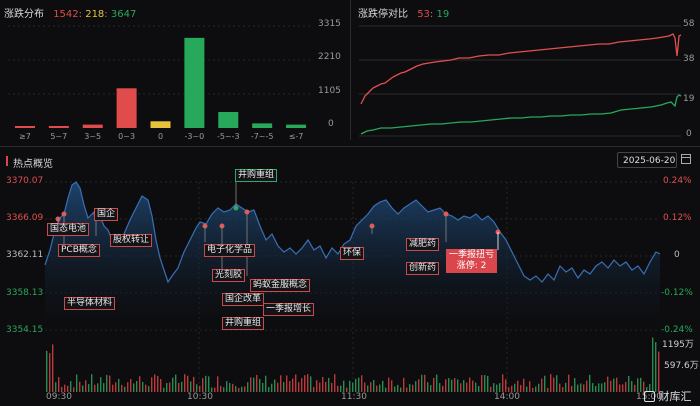 Image resolution: width=700 pixels, height=406 pixels. I want to click on hot-tag-label: 一季报扭亏, so click(472, 255).